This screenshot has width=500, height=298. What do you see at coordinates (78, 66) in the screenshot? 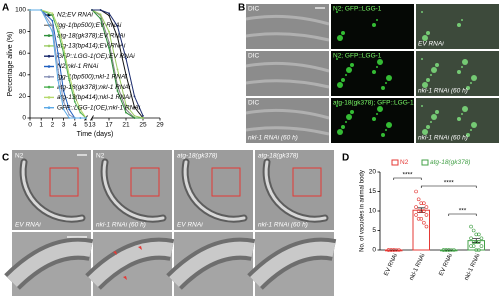
I see `legend-label: N2;nkl-1 RNAi` at bounding box center [78, 66].